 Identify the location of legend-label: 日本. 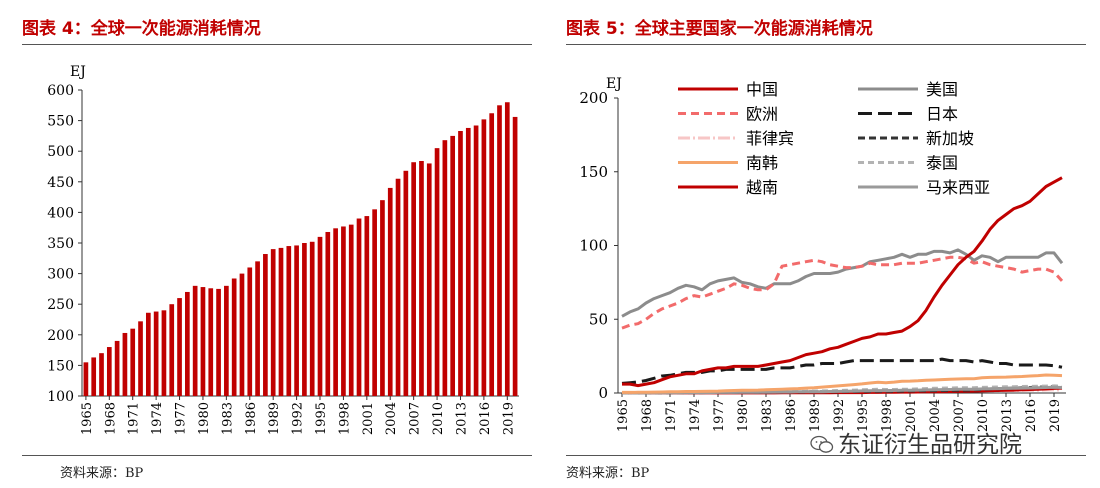
(942, 114).